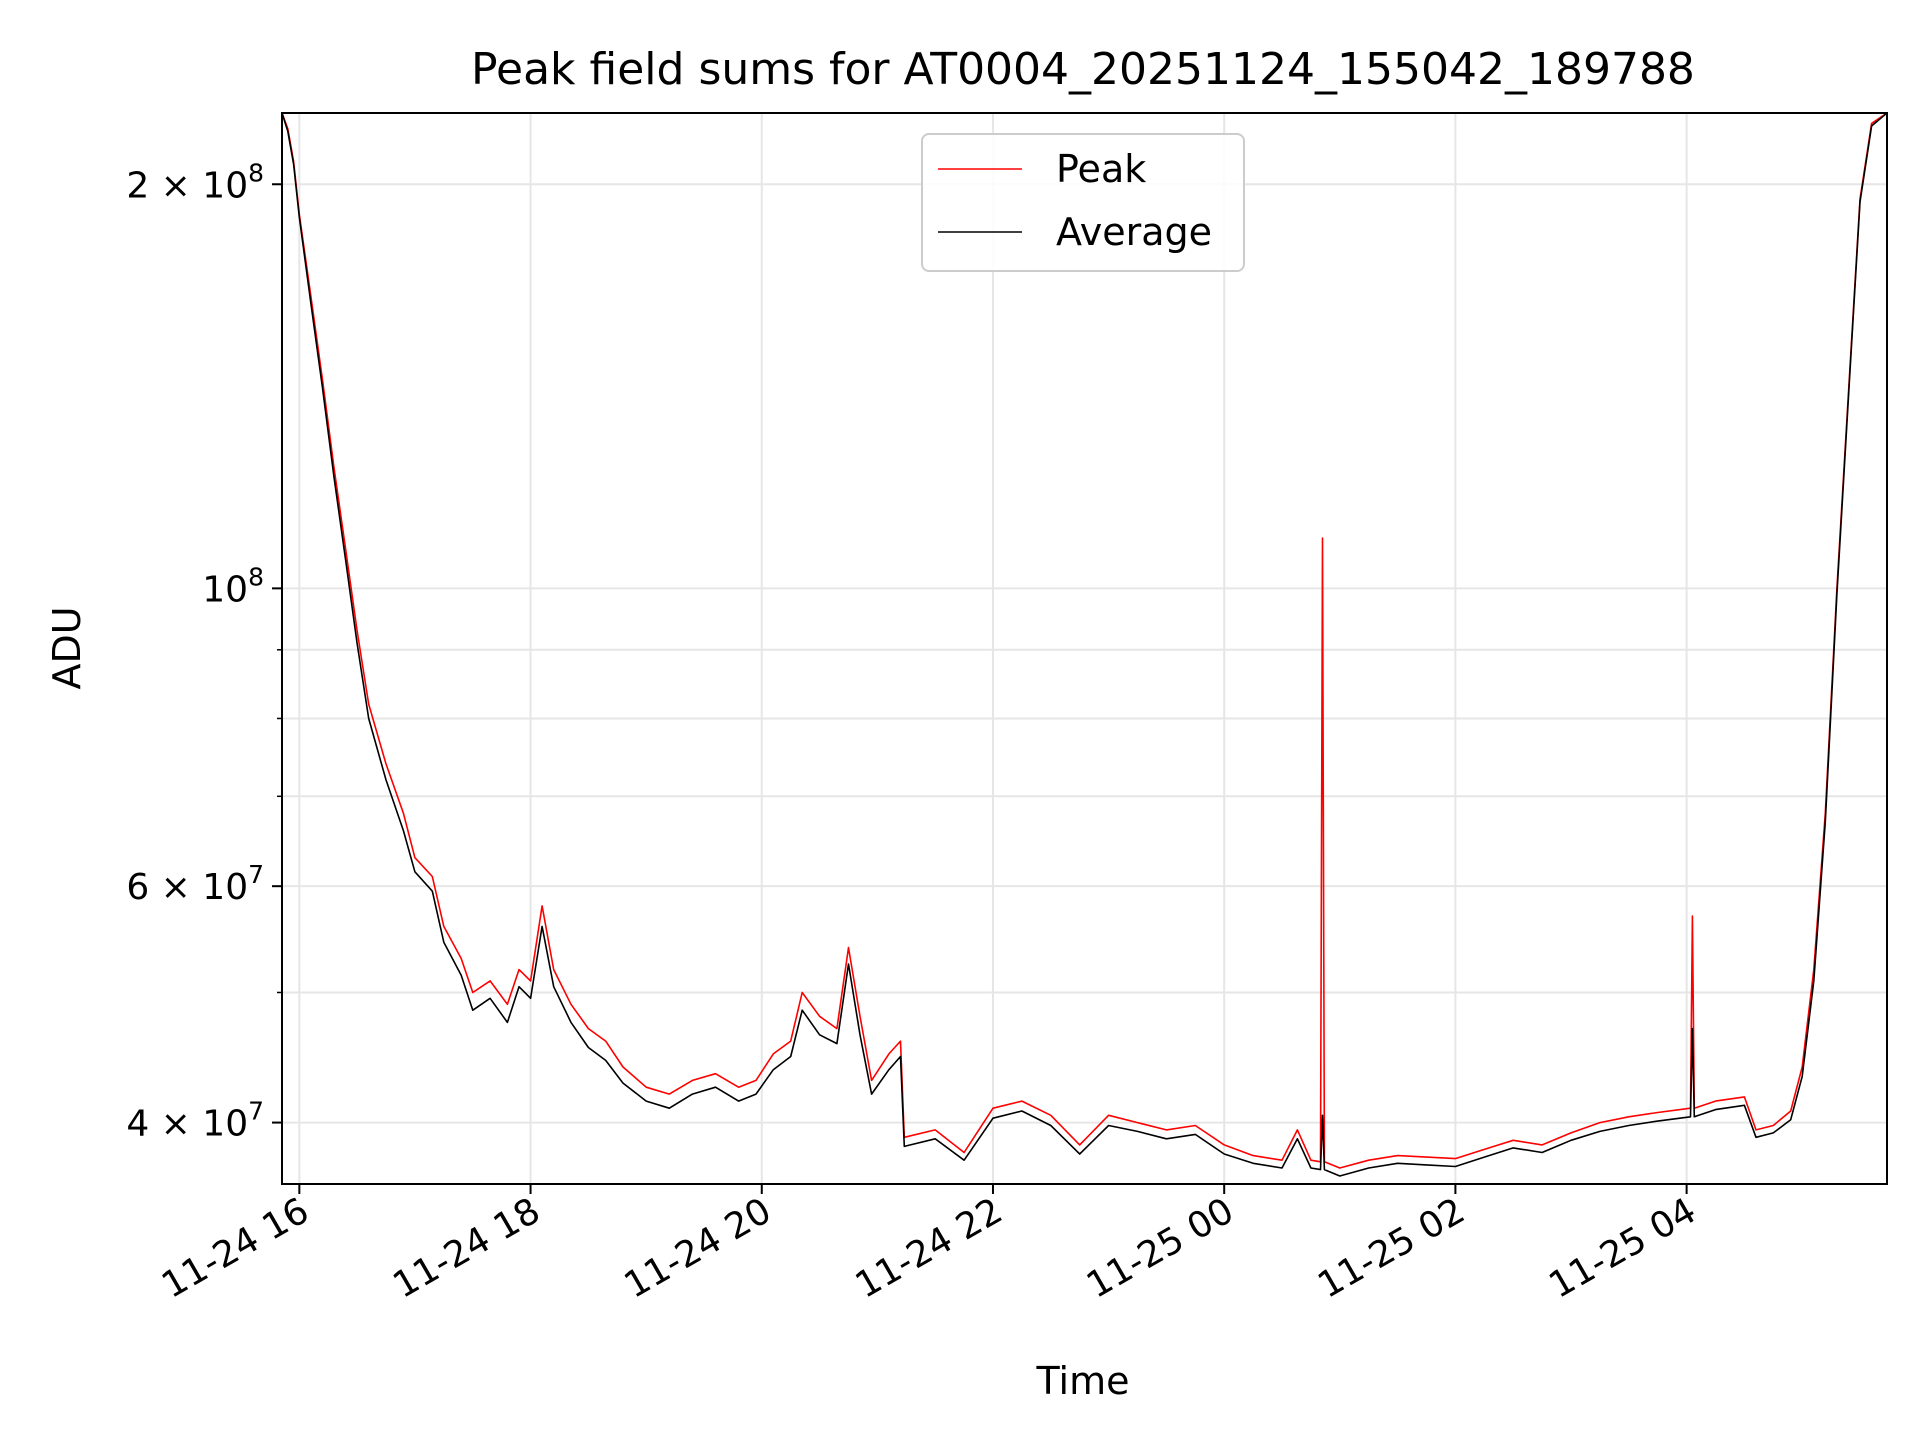  What do you see at coordinates (225, 589) in the screenshot?
I see `y-tick-label-base: 10` at bounding box center [225, 589].